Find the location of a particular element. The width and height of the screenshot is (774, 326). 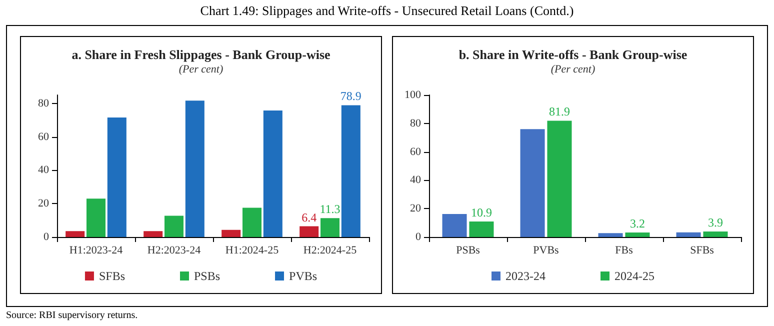

chart-title: b. Share in Write-offs - Bank Group-wise is located at coordinates (573, 54).